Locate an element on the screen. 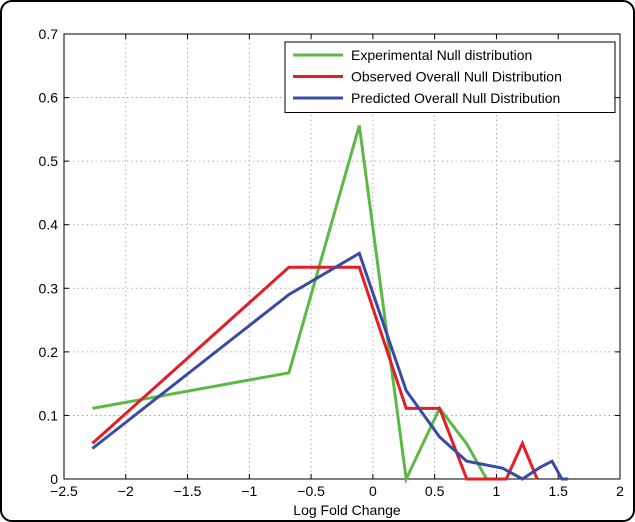  x-tick-label: 1.5 is located at coordinates (558, 491).